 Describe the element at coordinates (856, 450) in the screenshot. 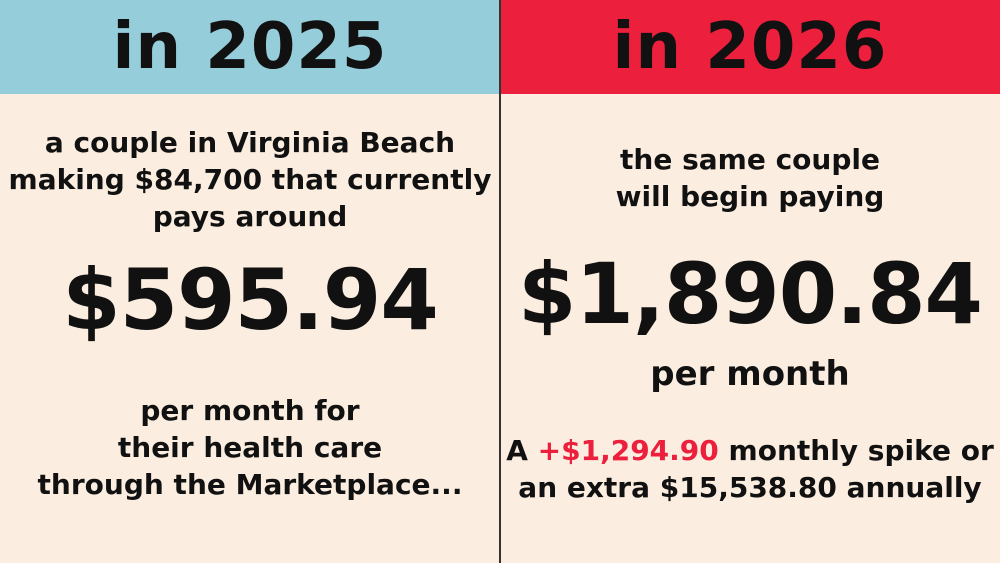

I see `summary-suffix: monthly spike or` at that location.